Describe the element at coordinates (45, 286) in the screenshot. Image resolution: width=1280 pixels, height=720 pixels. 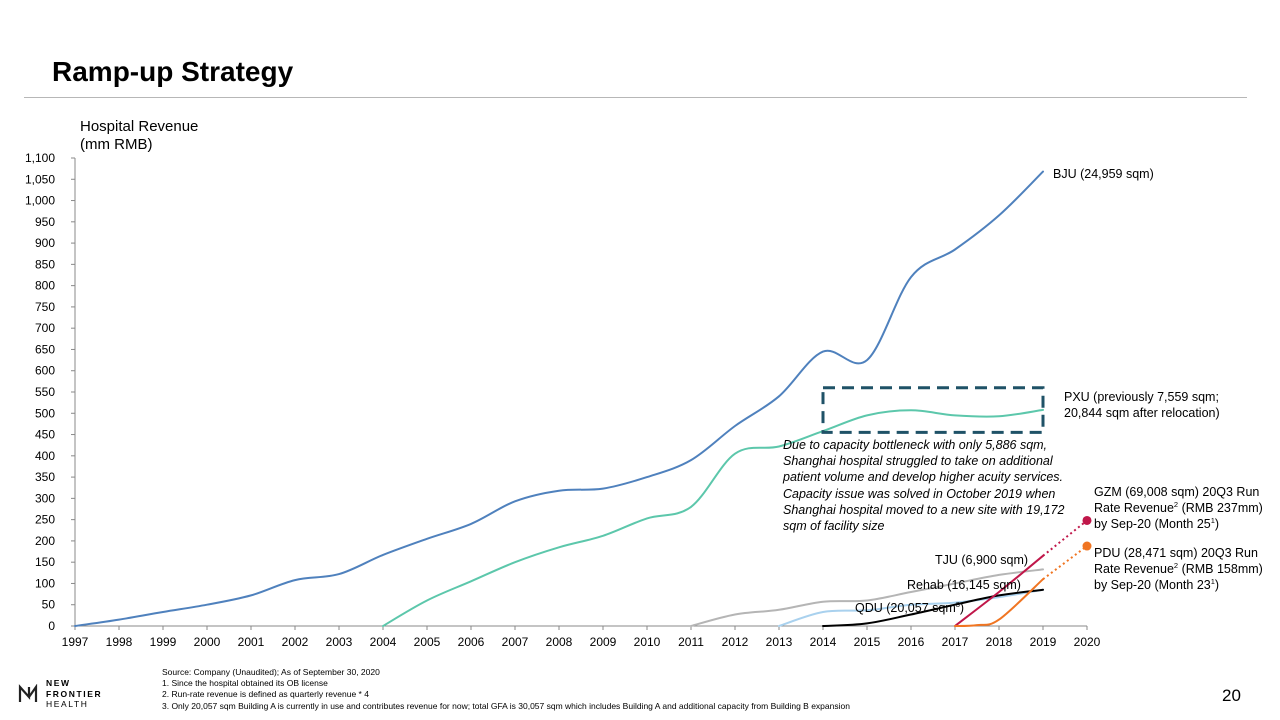
I see `y-tick-label: 800` at that location.